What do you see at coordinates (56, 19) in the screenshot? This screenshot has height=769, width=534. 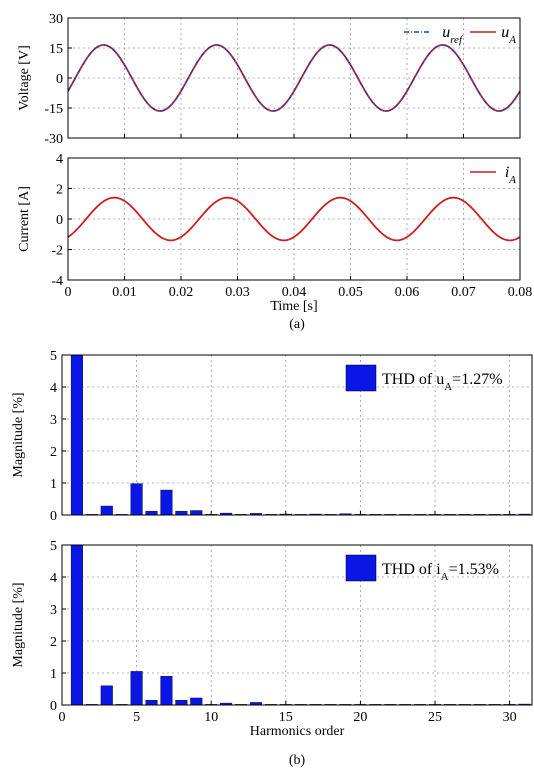 I see `y-tick-label: 30` at bounding box center [56, 19].